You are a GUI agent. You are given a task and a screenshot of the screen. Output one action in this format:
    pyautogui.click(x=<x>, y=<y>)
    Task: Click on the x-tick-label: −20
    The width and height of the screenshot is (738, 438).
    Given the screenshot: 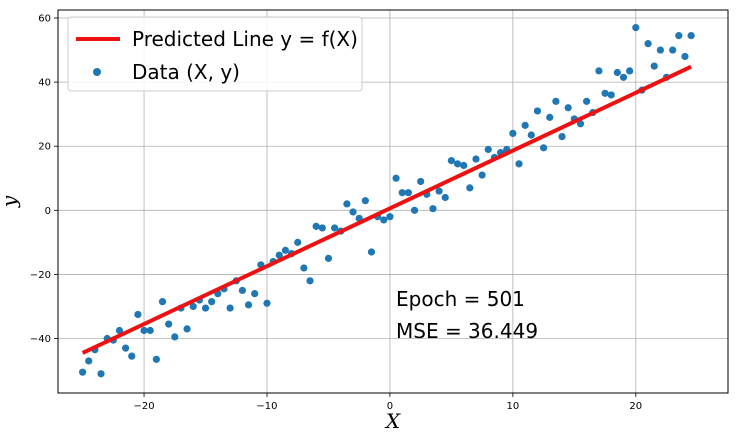 What is the action you would take?
    pyautogui.click(x=144, y=406)
    